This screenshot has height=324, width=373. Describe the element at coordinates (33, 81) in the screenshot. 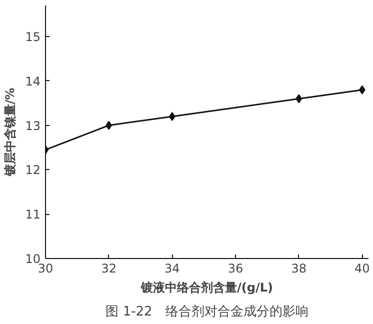

I see `y-tick-label: 14` at that location.